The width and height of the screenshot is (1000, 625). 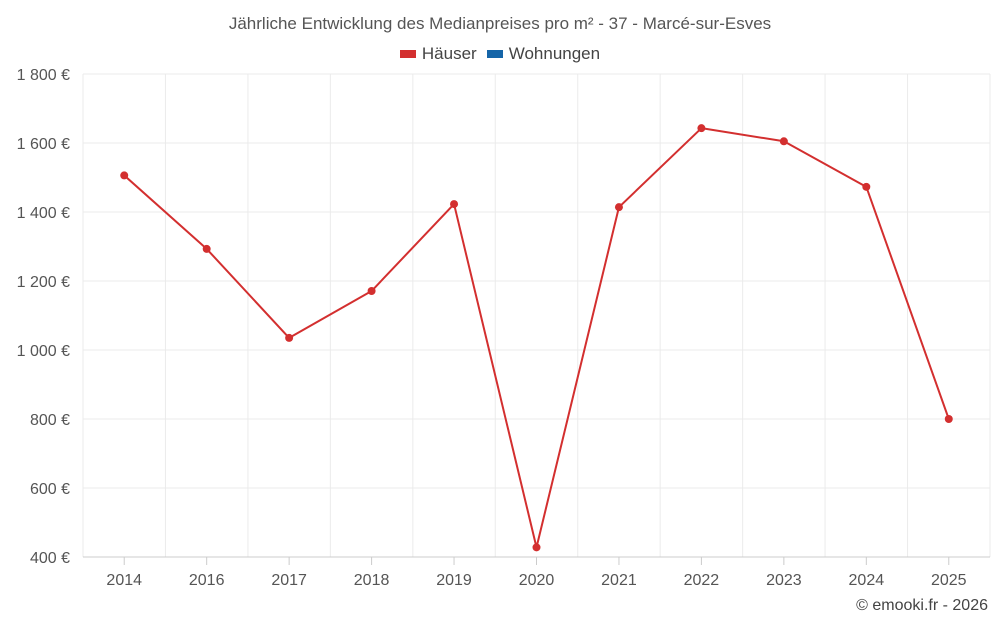 I want to click on y-tick-label: 1 600 €, so click(x=43, y=144).